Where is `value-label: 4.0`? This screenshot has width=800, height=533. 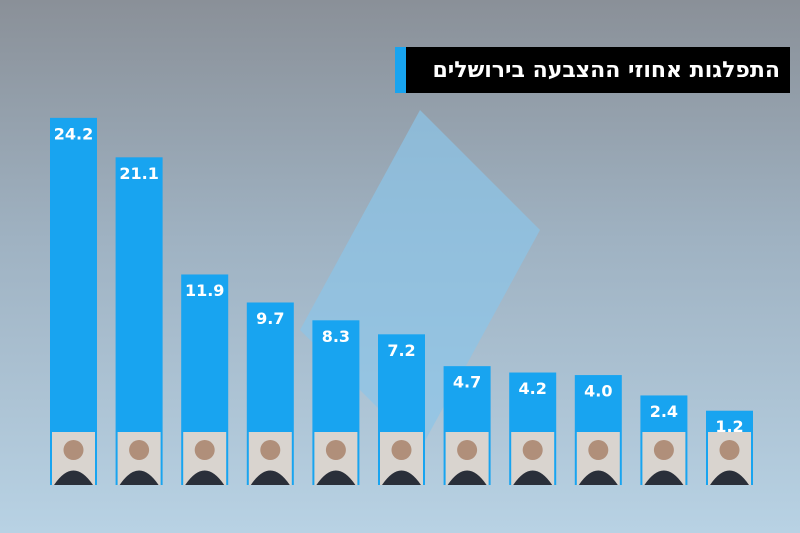
value-label: 4.0 is located at coordinates (598, 391).